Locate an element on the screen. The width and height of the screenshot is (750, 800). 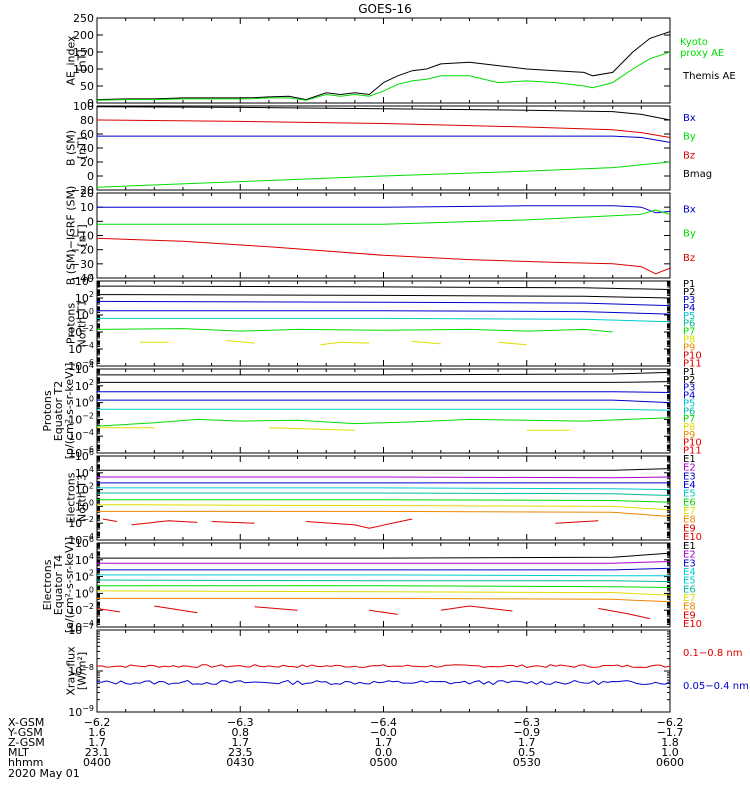
tick-value-mlt: 23.5 is located at coordinates (240, 752).